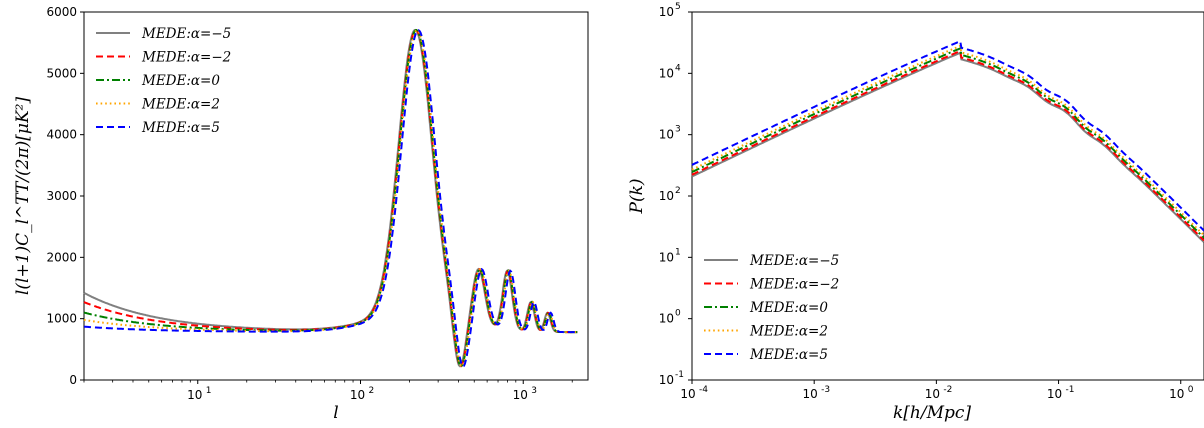 The height and width of the screenshot is (428, 1204). Describe the element at coordinates (947, 390) in the screenshot. I see `right-x-tick-exponent: -2` at that location.